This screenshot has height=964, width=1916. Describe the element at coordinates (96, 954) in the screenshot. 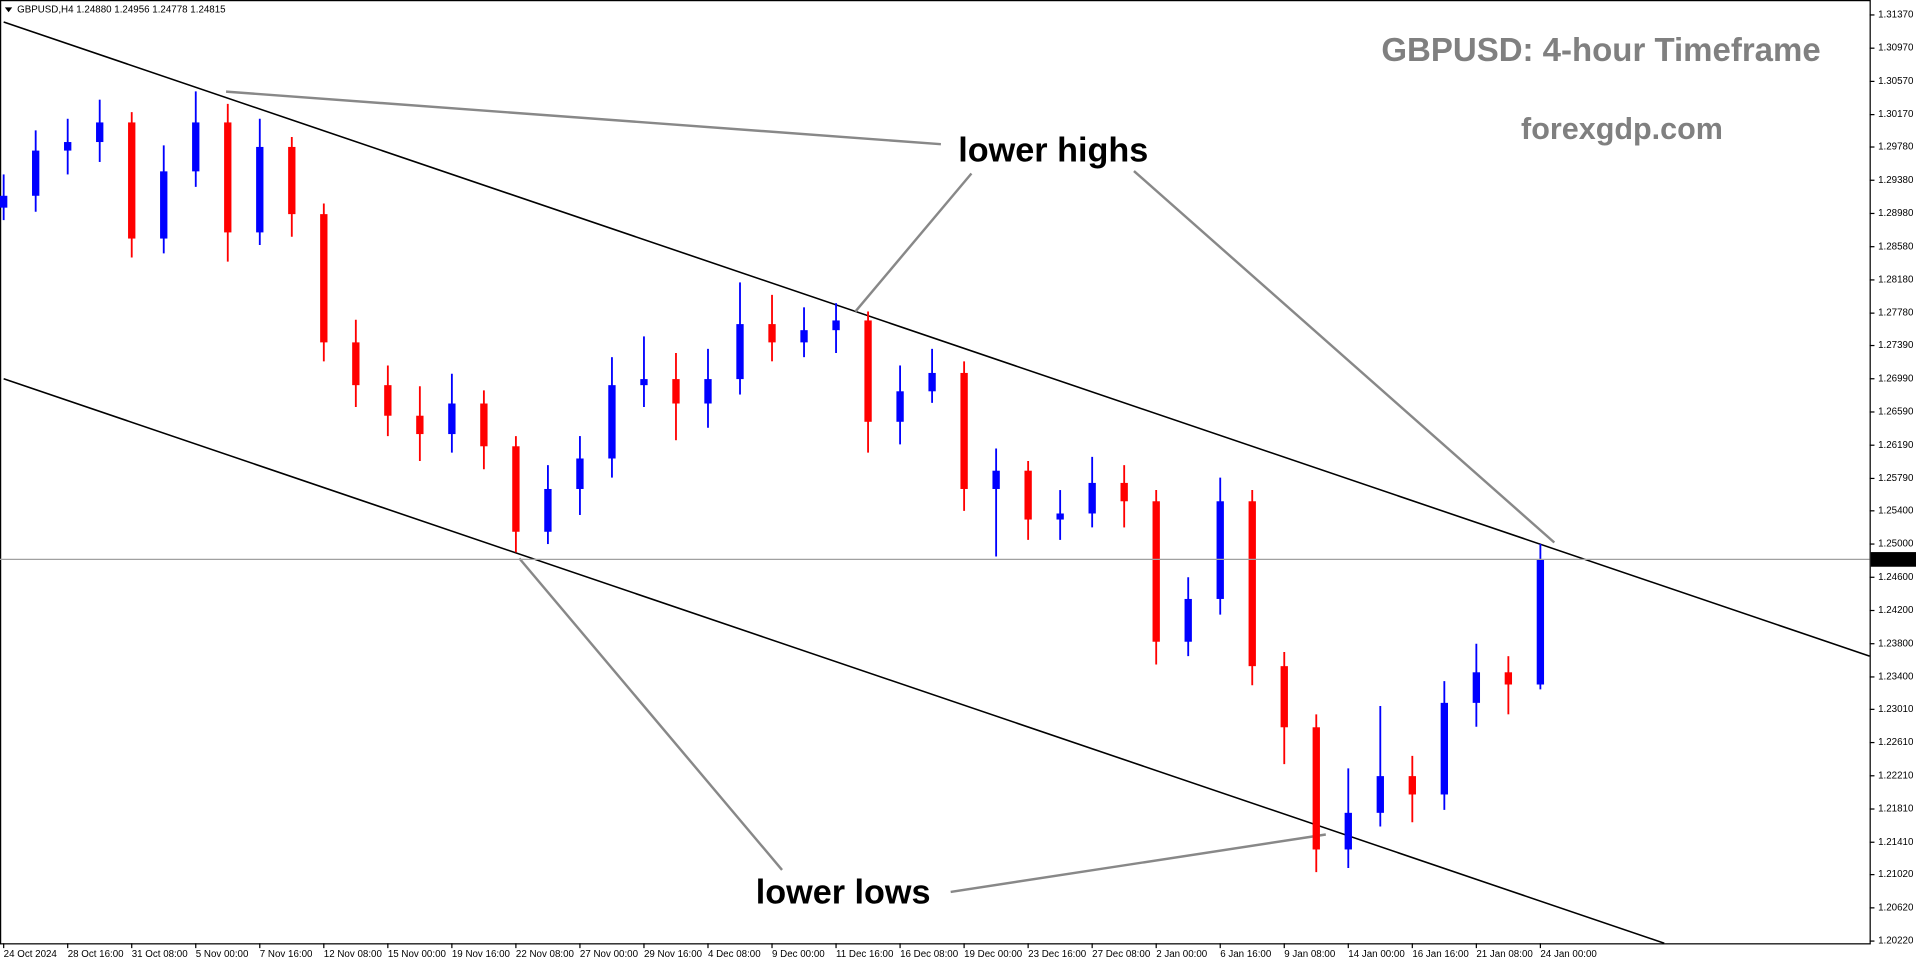

I see `x-tick-label: 28 Oct 16:00` at that location.